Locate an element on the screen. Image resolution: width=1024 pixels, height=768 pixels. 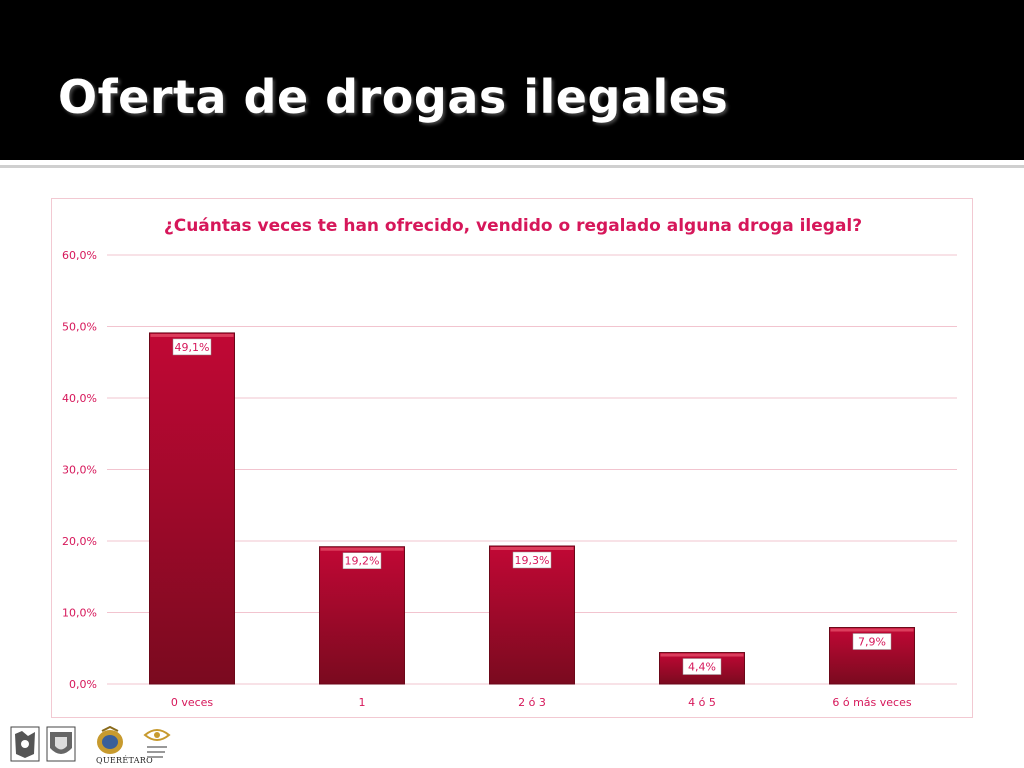
shield-logo is located at coordinates (61, 744).